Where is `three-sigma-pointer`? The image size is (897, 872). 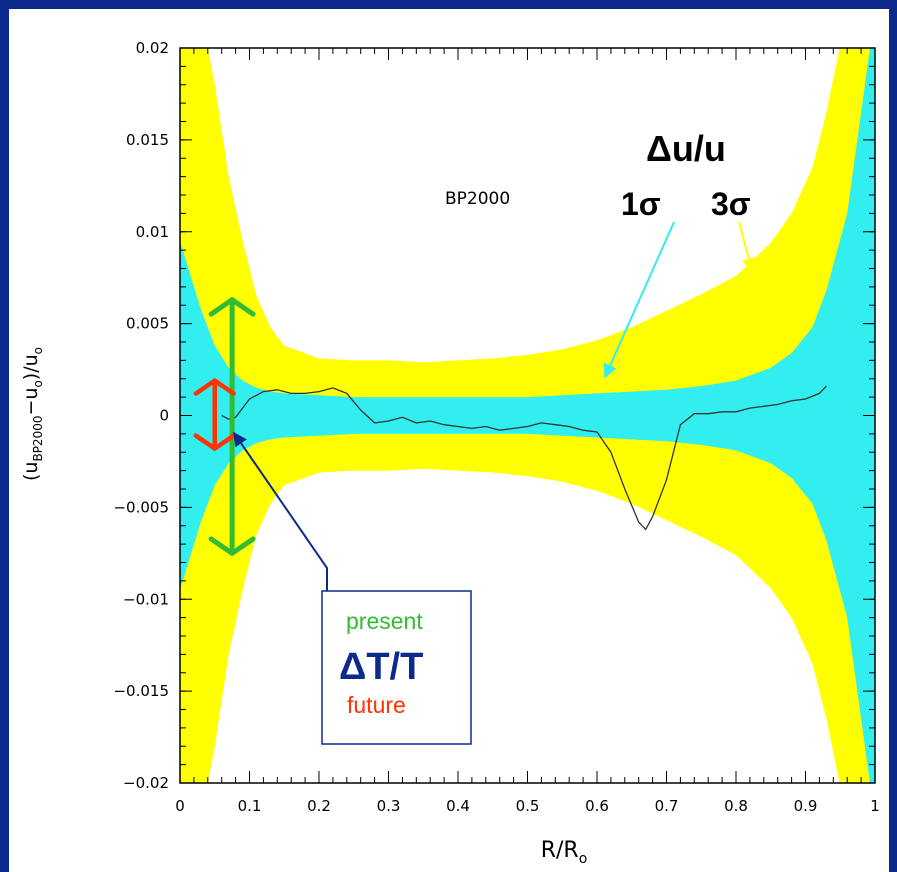
three-sigma-pointer is located at coordinates (747, 247).